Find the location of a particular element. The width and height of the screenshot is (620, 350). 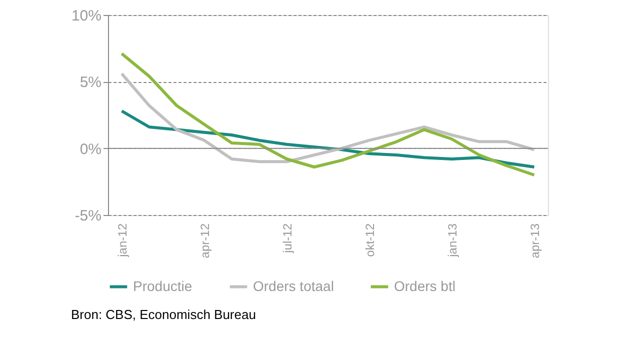

x-tick-label: apr-13 is located at coordinates (535, 240).